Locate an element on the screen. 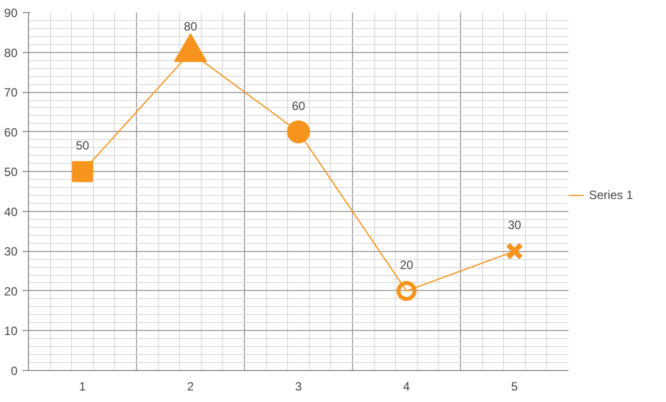 The height and width of the screenshot is (402, 666). x-tick-label: 3 is located at coordinates (298, 387).